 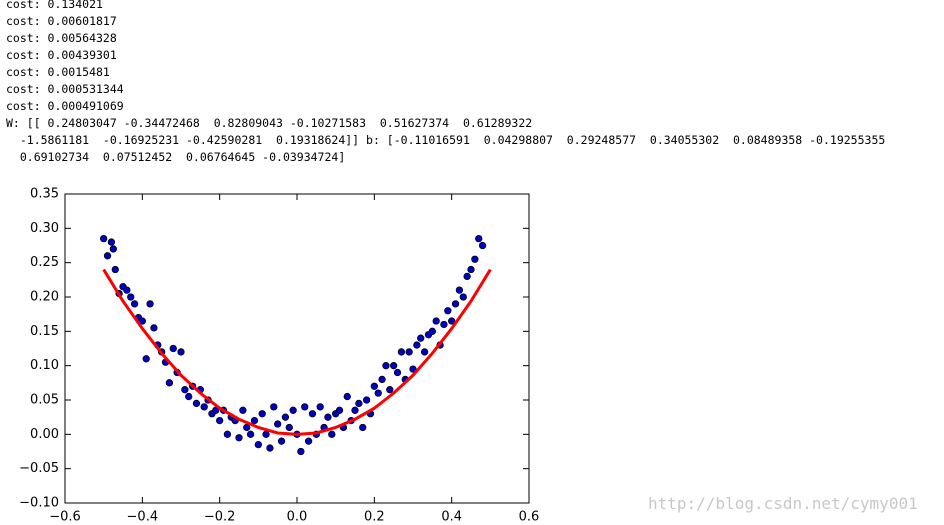 I want to click on output-line: cost: 0.0015481, so click(x=58, y=72).